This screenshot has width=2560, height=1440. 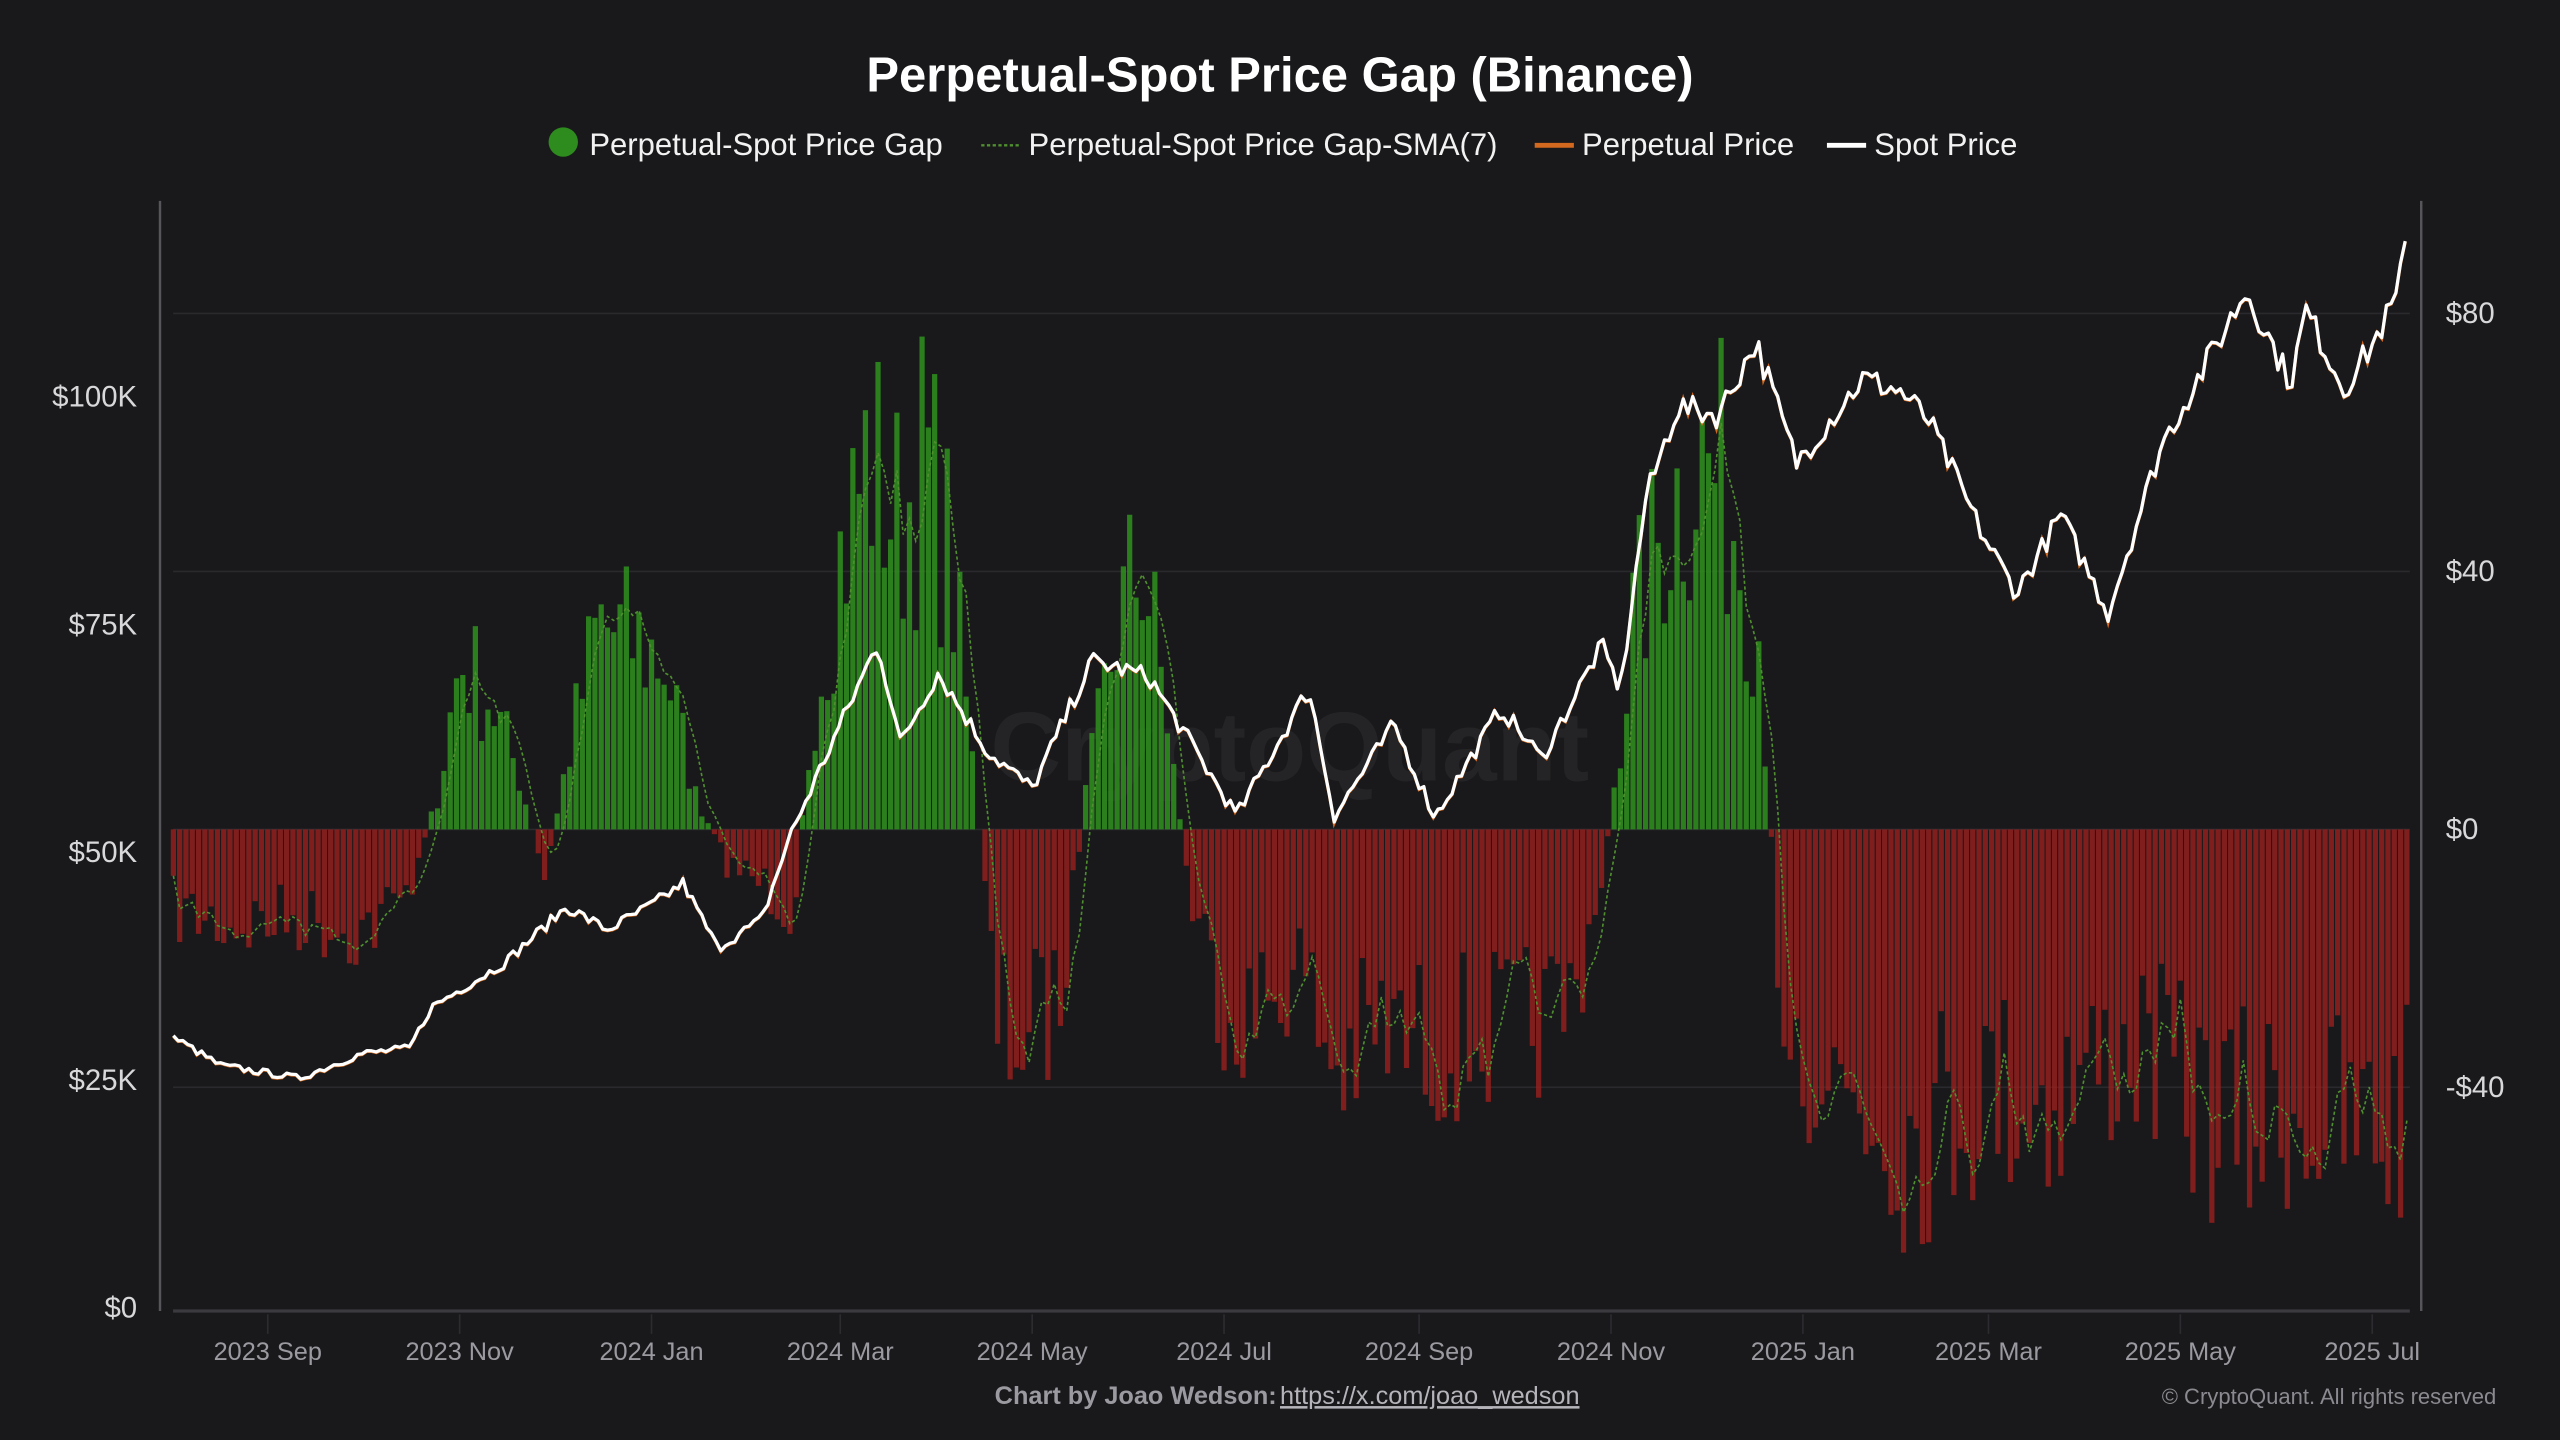 What do you see at coordinates (563, 142) in the screenshot?
I see `legend-dot-icon` at bounding box center [563, 142].